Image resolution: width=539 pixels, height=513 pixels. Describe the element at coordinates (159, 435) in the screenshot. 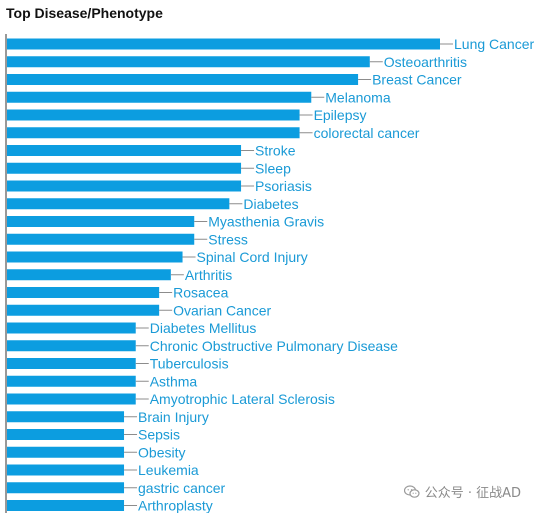

I see `bar-label: Sepsis` at that location.